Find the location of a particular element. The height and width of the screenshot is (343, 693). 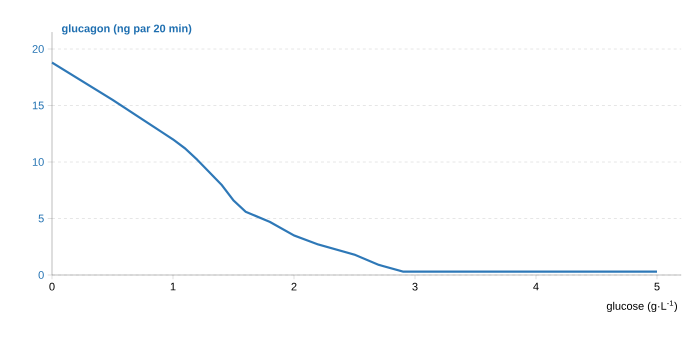

y-tick-label: 15 is located at coordinates (38, 106).